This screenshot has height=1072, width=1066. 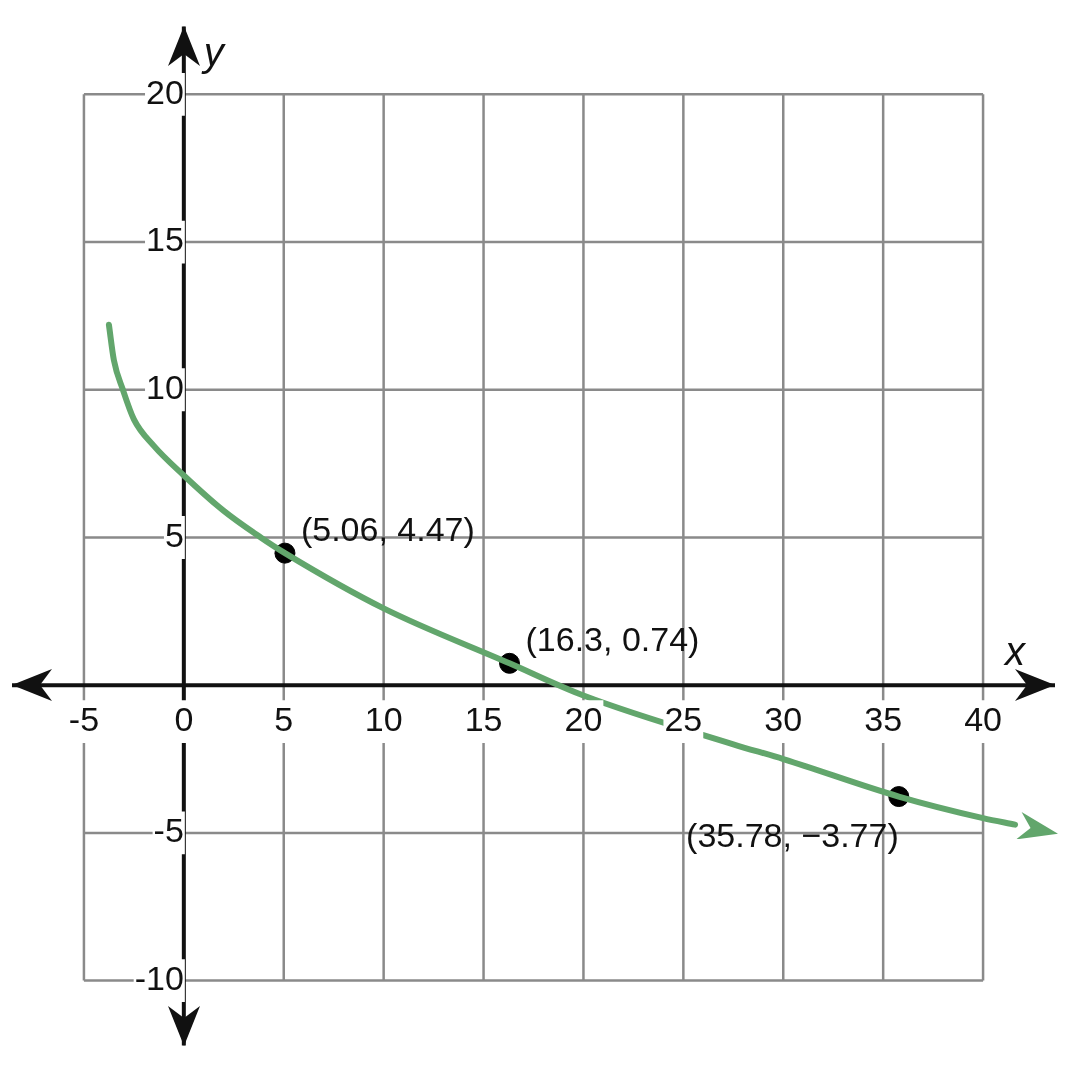 I want to click on x-axis-title: x, so click(x=1015, y=651).